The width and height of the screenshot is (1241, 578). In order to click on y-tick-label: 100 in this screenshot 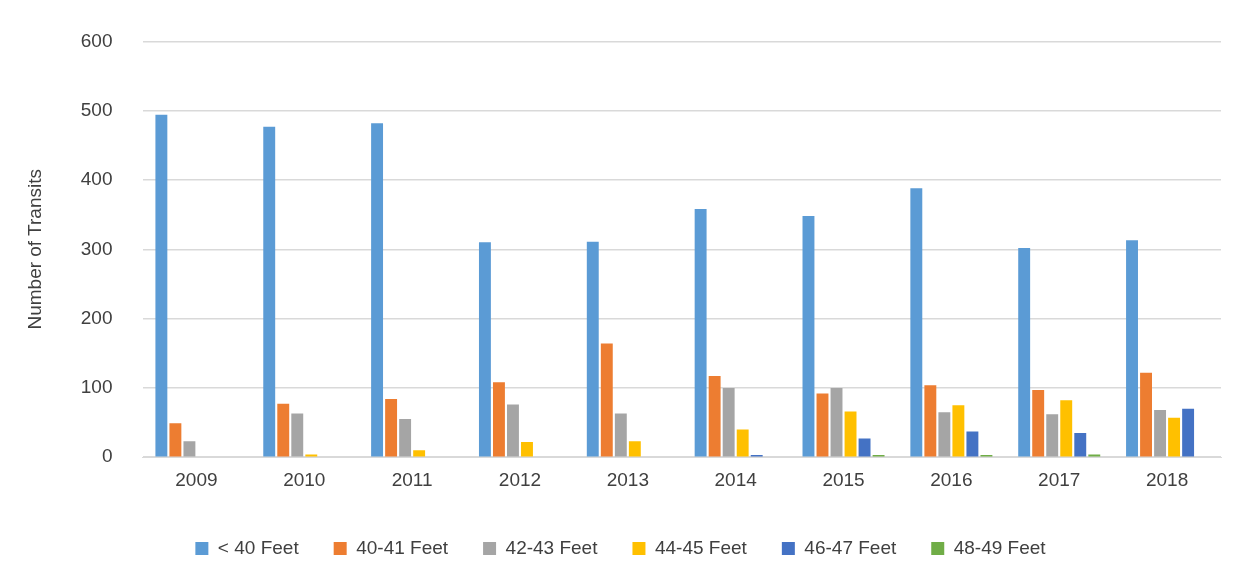, I will do `click(96, 387)`.